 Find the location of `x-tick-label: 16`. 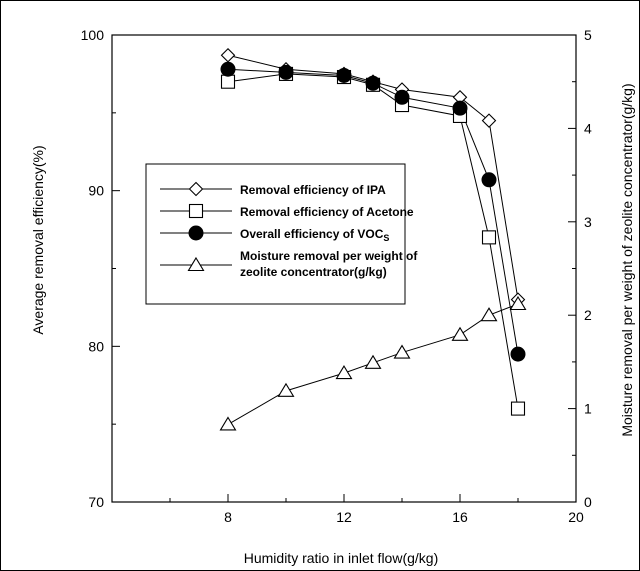

x-tick-label: 16 is located at coordinates (460, 517).